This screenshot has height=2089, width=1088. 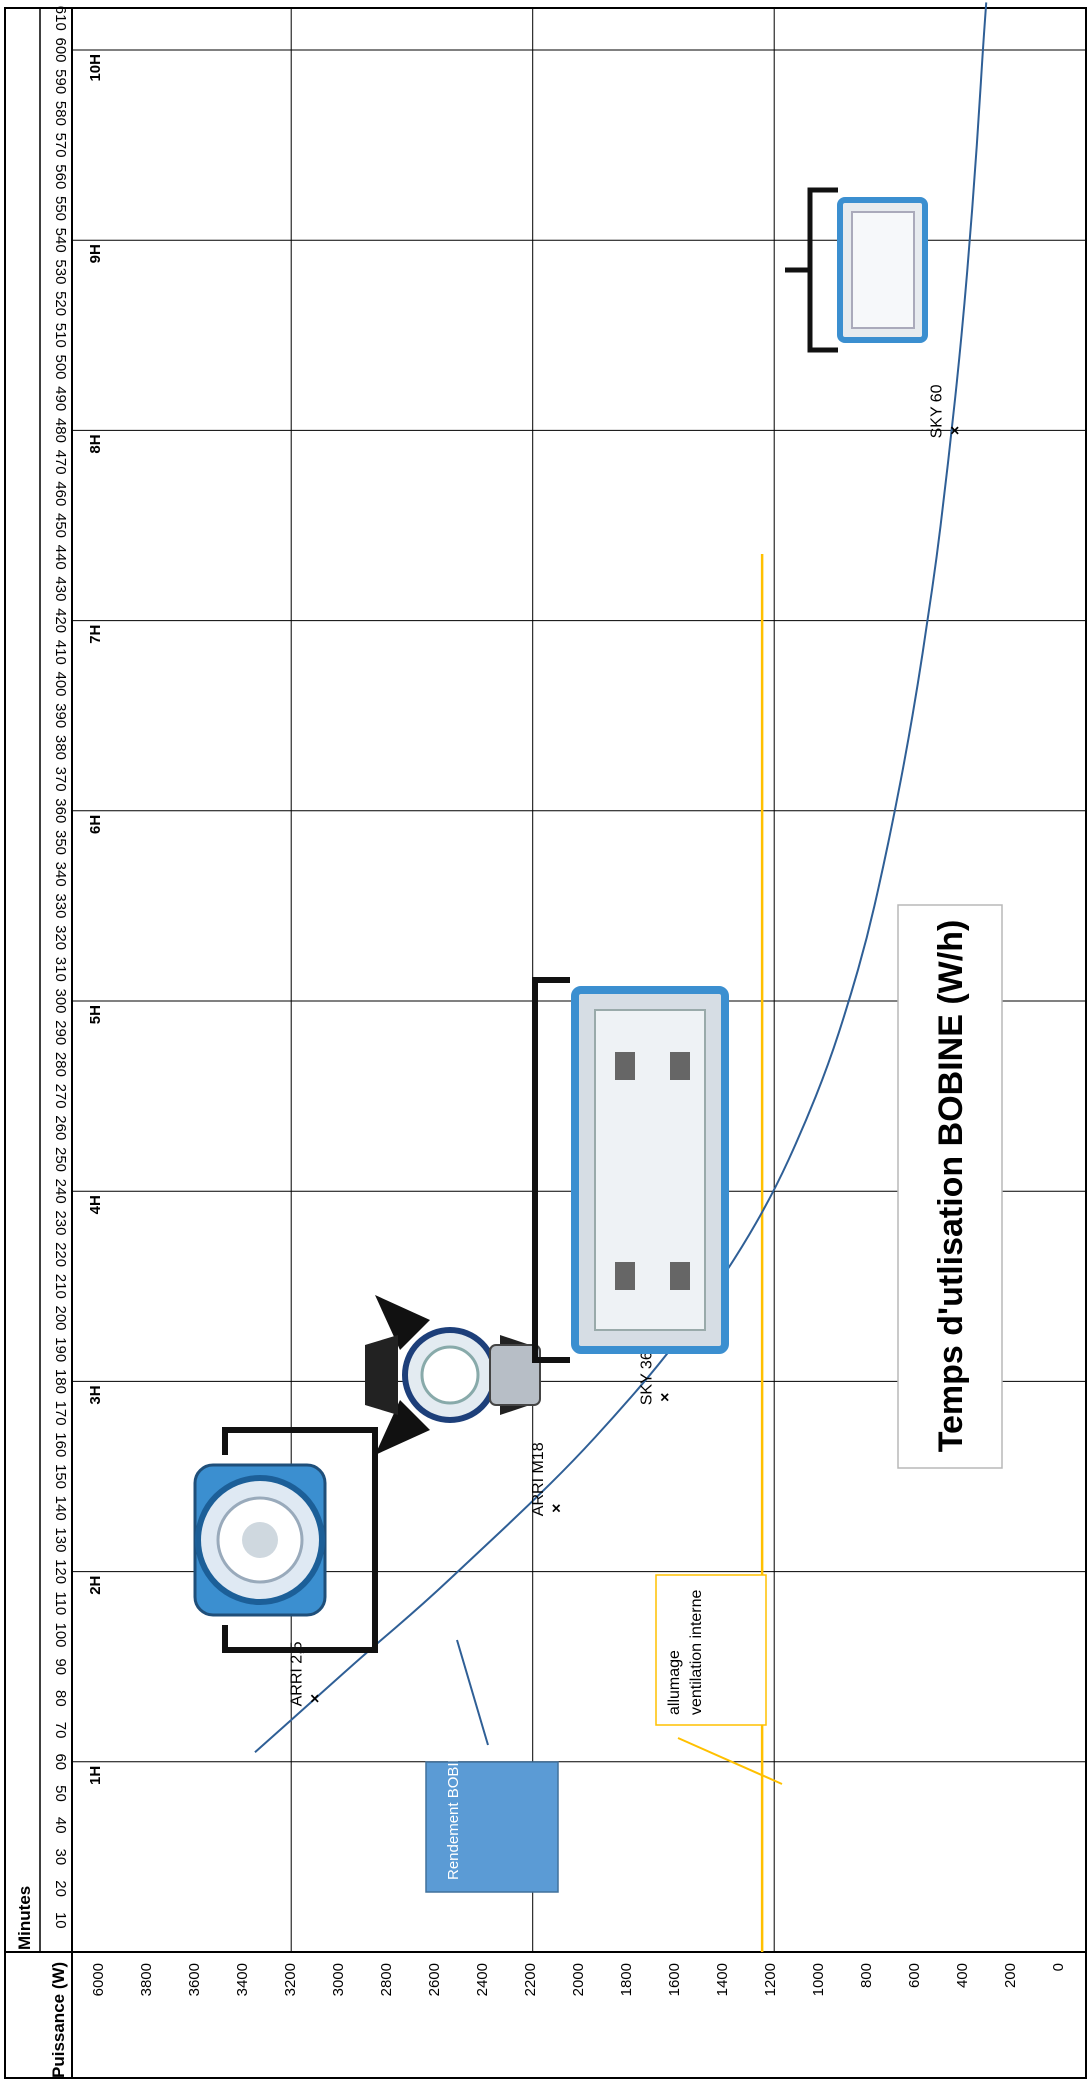 What do you see at coordinates (60, 1349) in the screenshot?
I see `minute-tick-label: 190` at bounding box center [60, 1349].